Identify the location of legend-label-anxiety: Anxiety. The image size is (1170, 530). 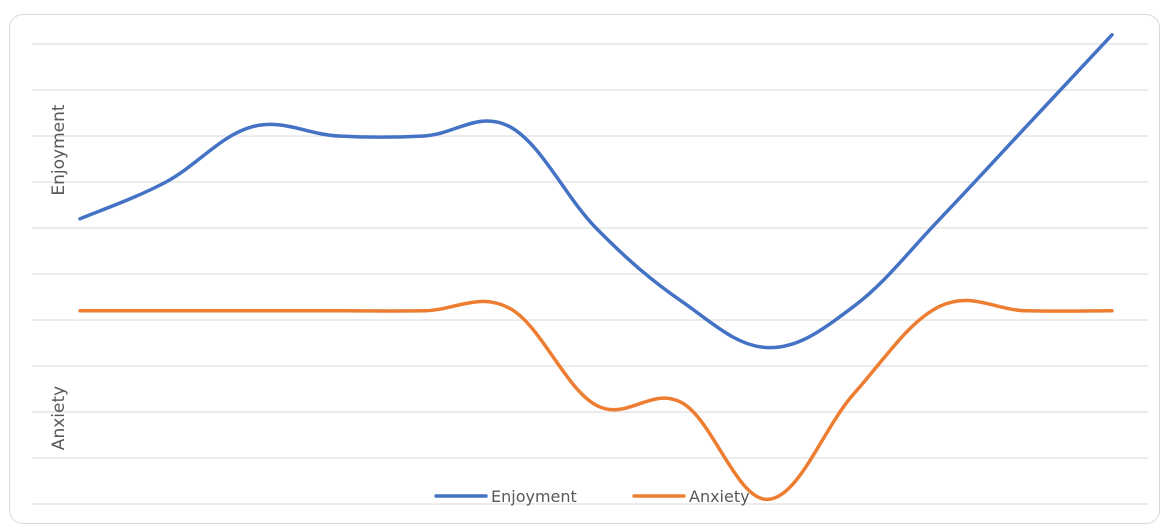
(719, 496).